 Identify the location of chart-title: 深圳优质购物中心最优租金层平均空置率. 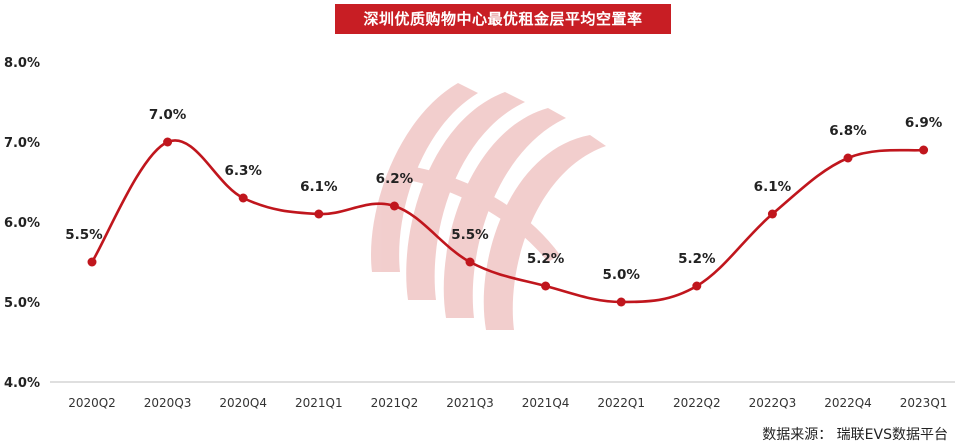
(503, 19).